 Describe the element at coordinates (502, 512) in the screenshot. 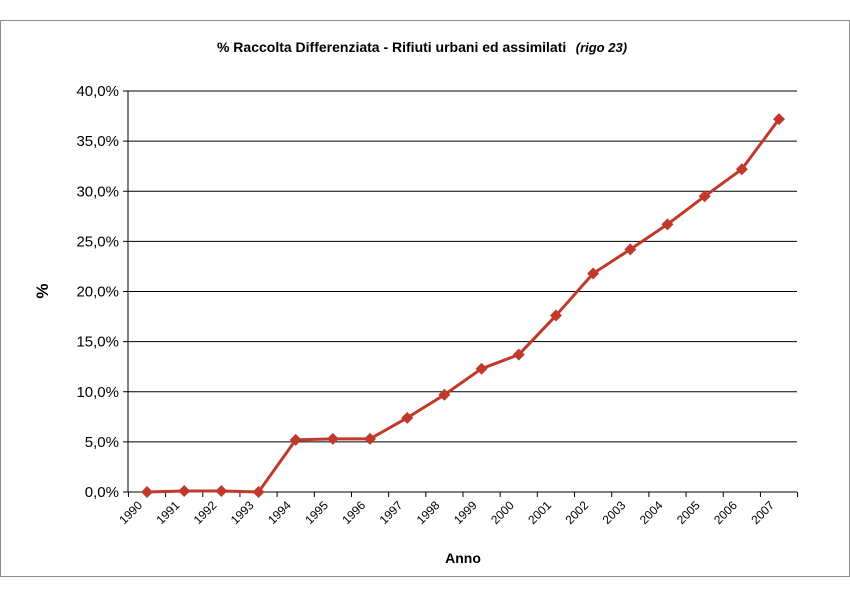

I see `x-tick-label: 2000` at that location.